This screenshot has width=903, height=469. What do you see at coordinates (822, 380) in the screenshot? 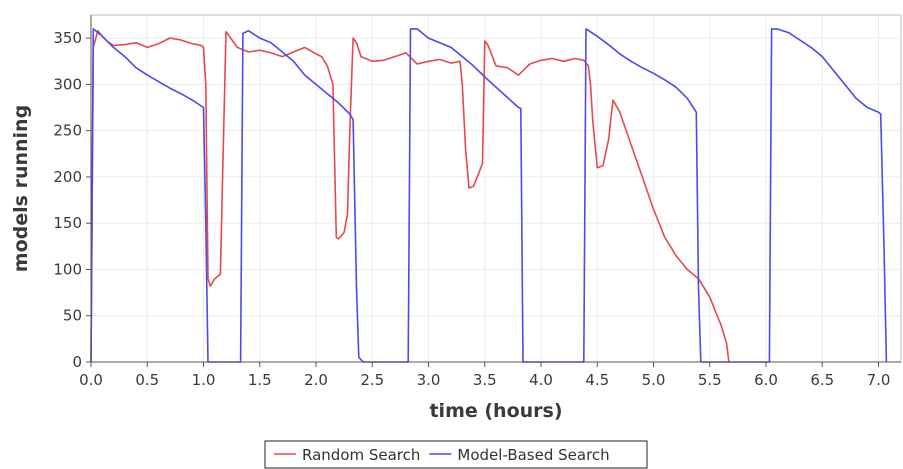
I see `x-tick-label: 6.5` at bounding box center [822, 380].